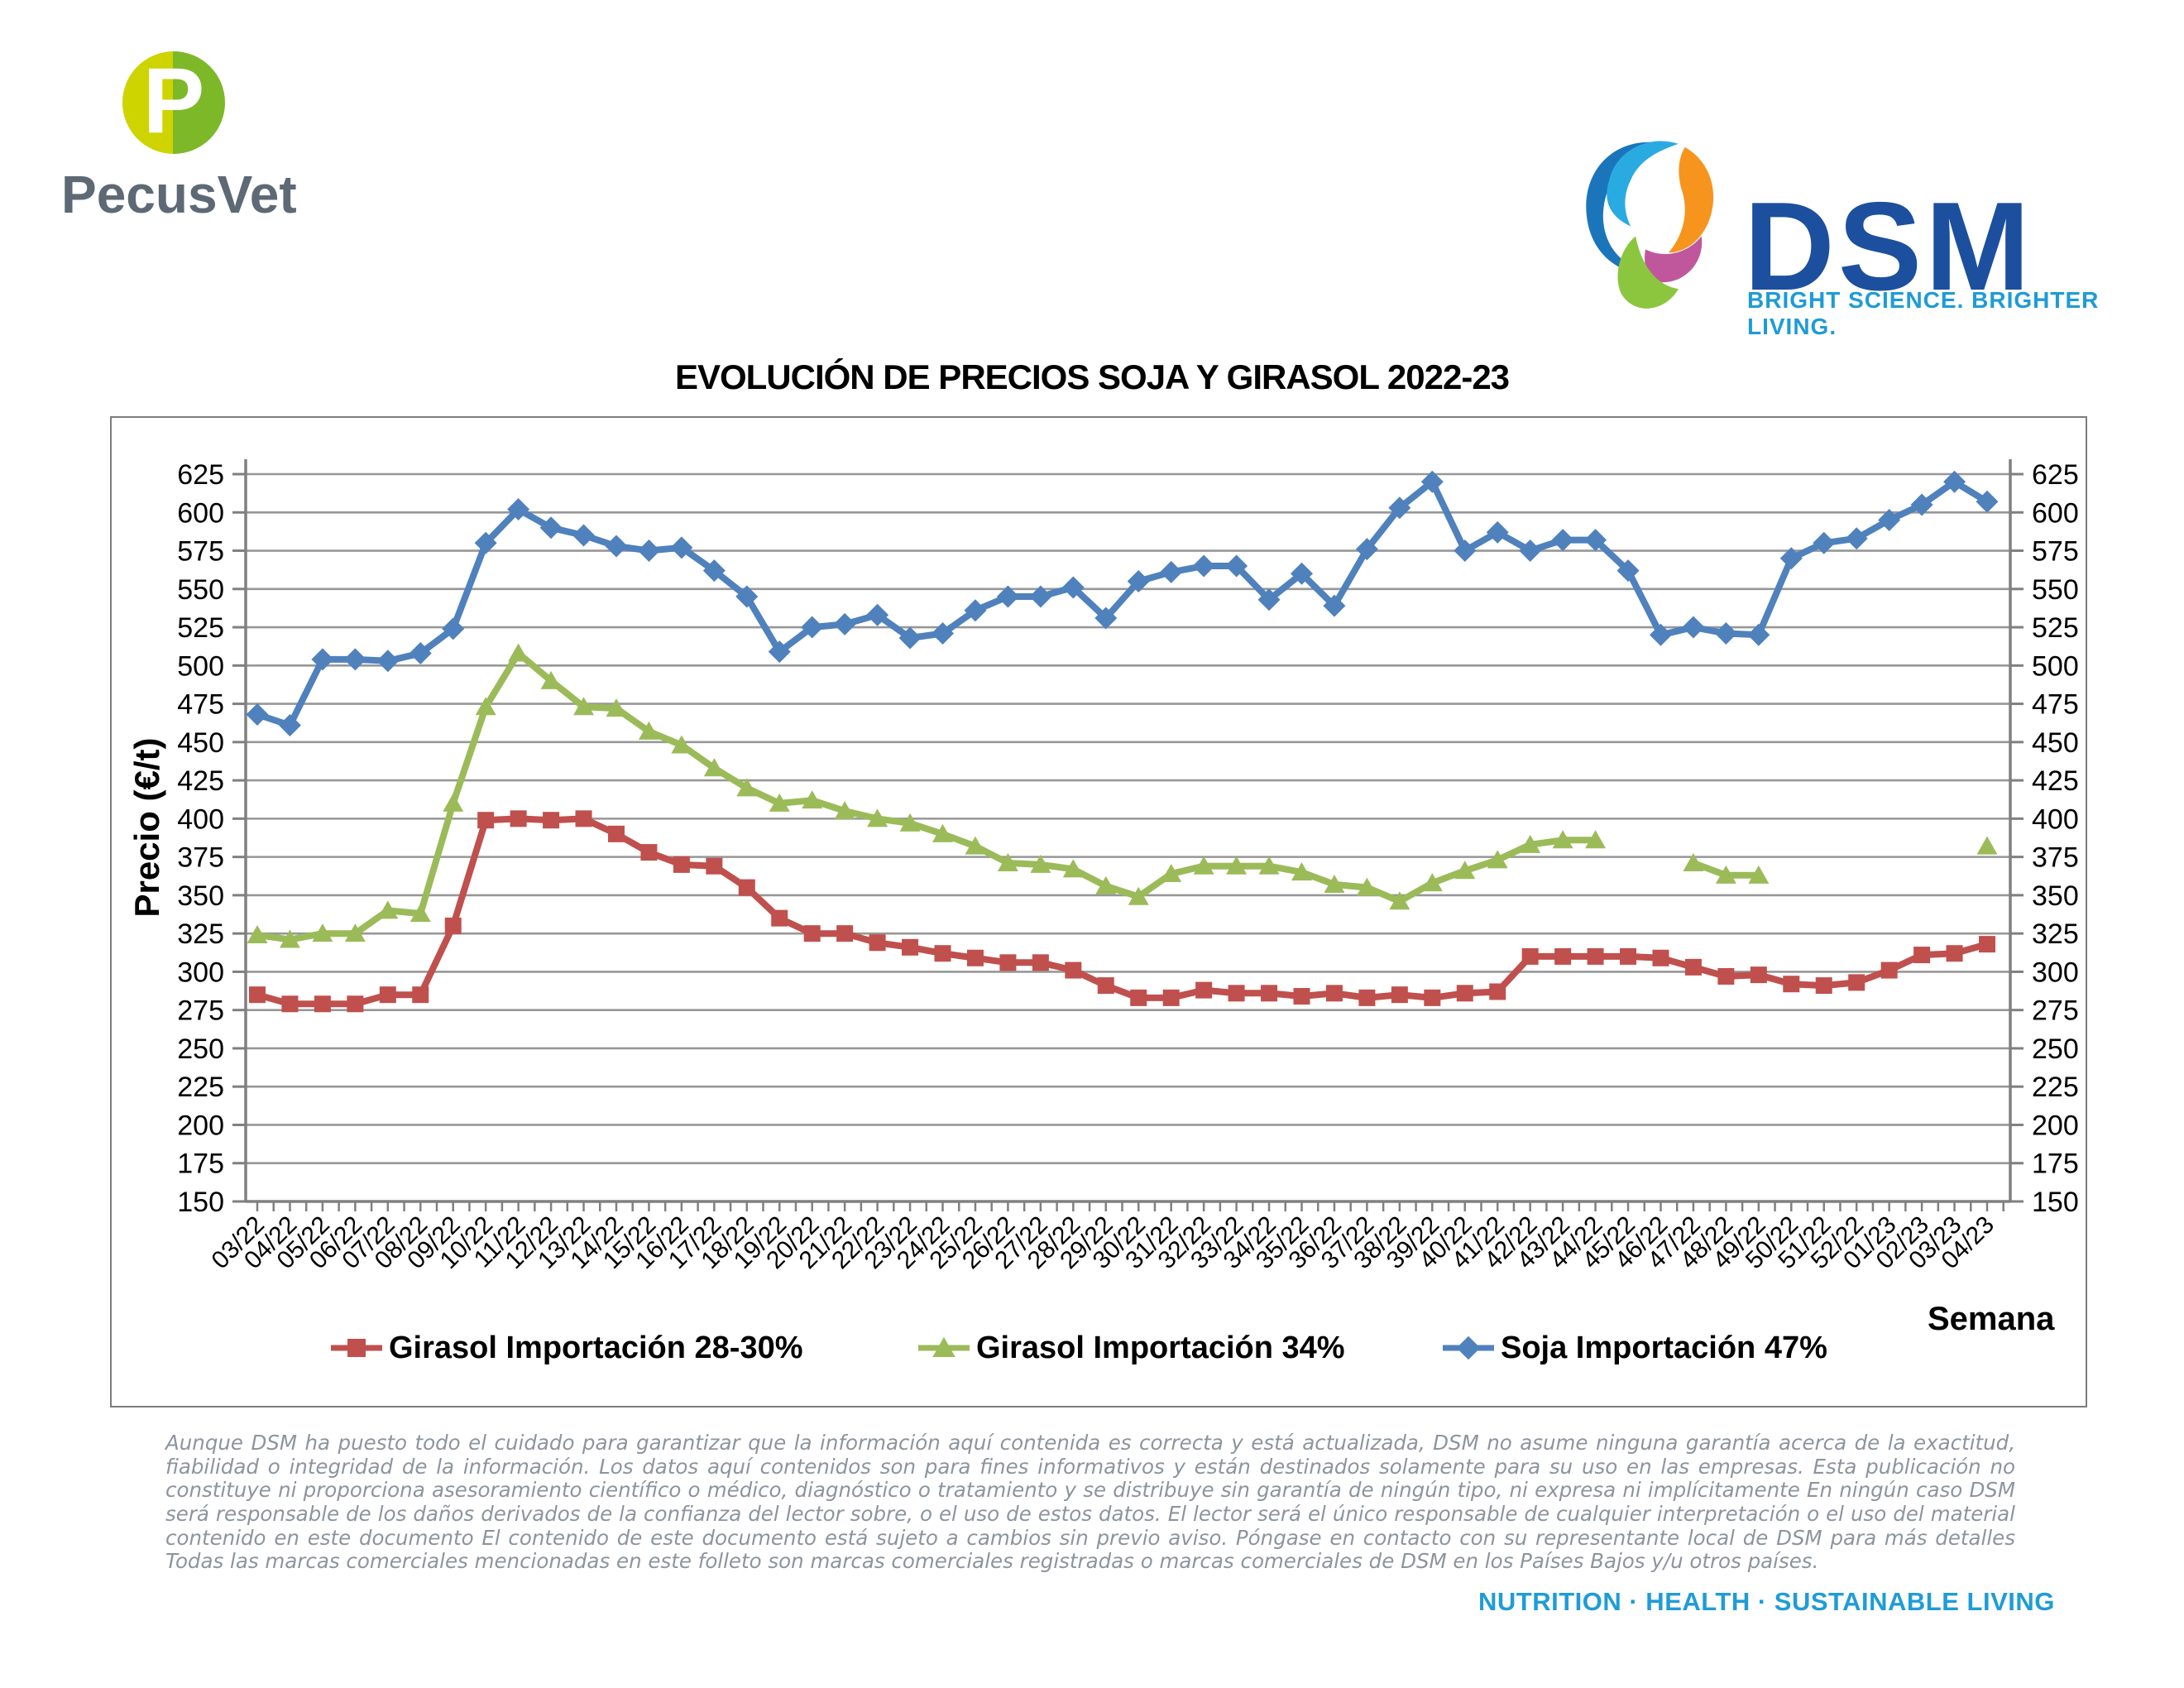 This screenshot has height=1688, width=2184. Describe the element at coordinates (1160, 1347) in the screenshot. I see `legend-label: Girasol Importación 34%` at that location.